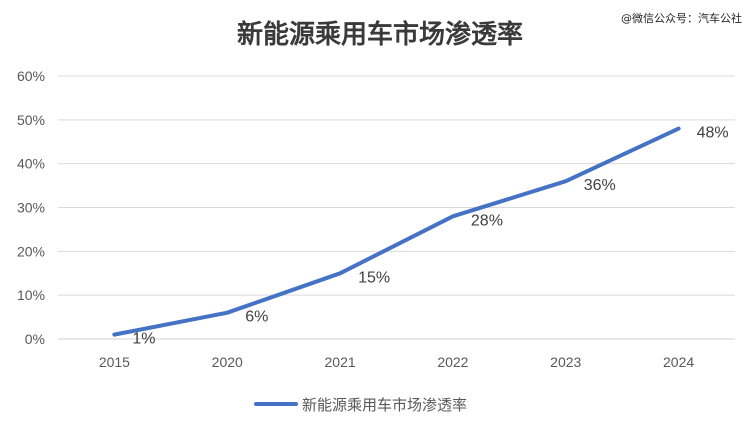 This screenshot has height=429, width=753. What do you see at coordinates (256, 317) in the screenshot?
I see `data-label: 6%` at bounding box center [256, 317].